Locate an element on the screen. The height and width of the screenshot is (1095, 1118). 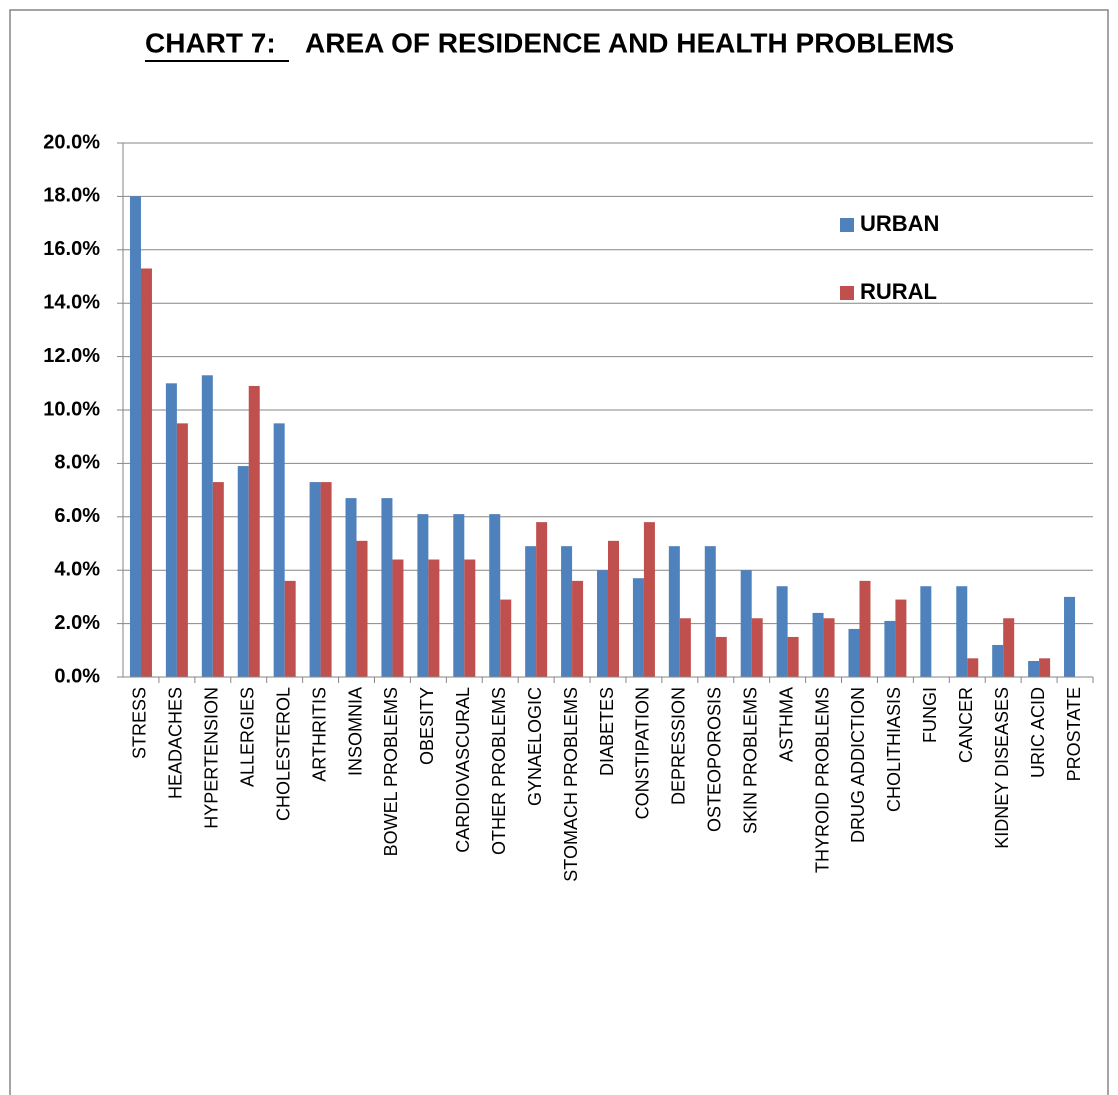
y-tick-label: 0.0% is located at coordinates (77, 676).